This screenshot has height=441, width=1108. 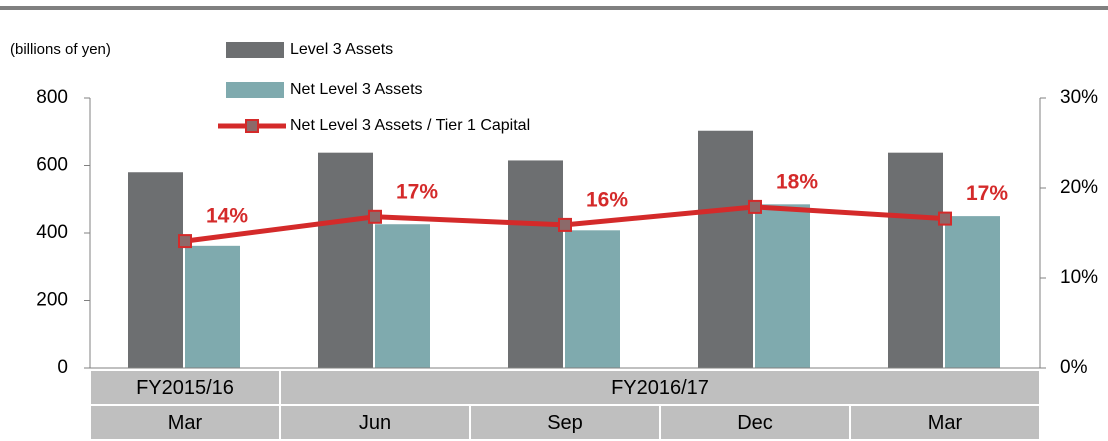 I want to click on group-label: FY2016/17, so click(x=660, y=388).